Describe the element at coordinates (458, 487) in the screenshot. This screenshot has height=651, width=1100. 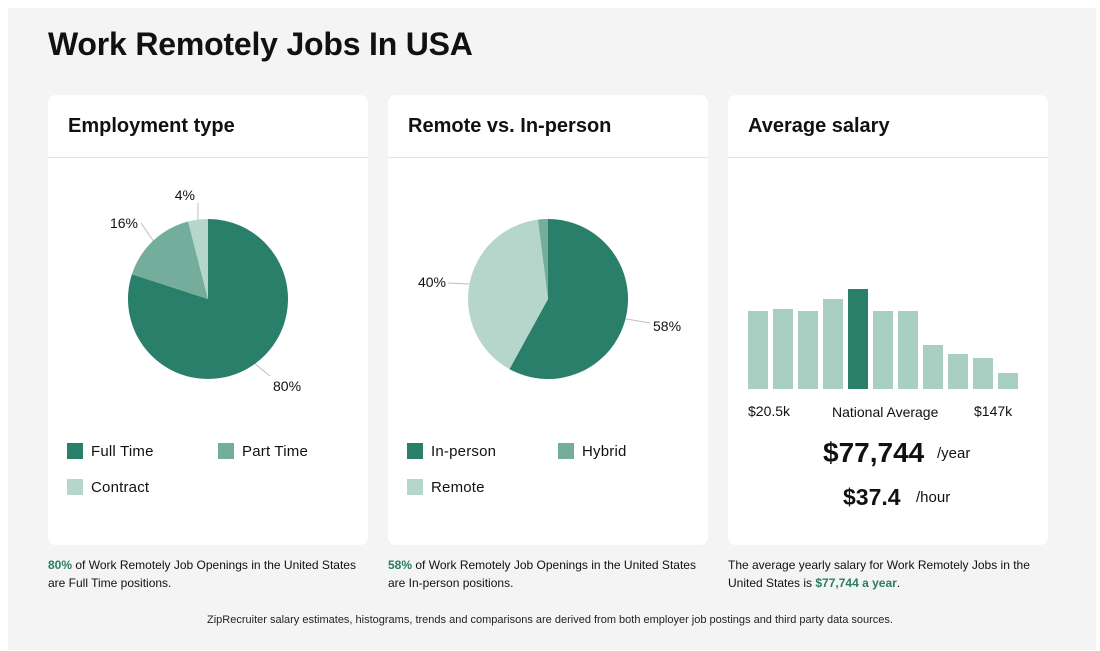
I see `legend-label: Remote` at that location.